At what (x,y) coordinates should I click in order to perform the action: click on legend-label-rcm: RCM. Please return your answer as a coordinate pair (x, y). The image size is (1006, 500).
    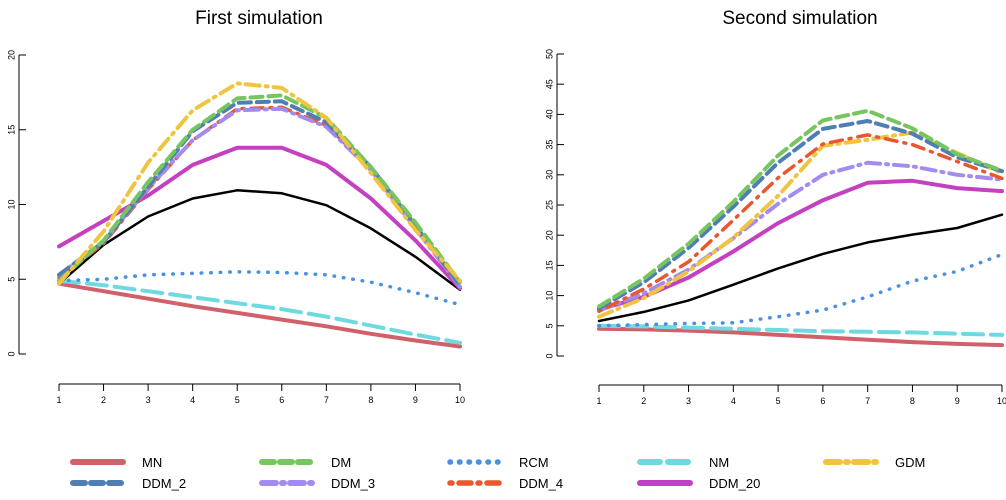
    Looking at the image, I should click on (534, 462).